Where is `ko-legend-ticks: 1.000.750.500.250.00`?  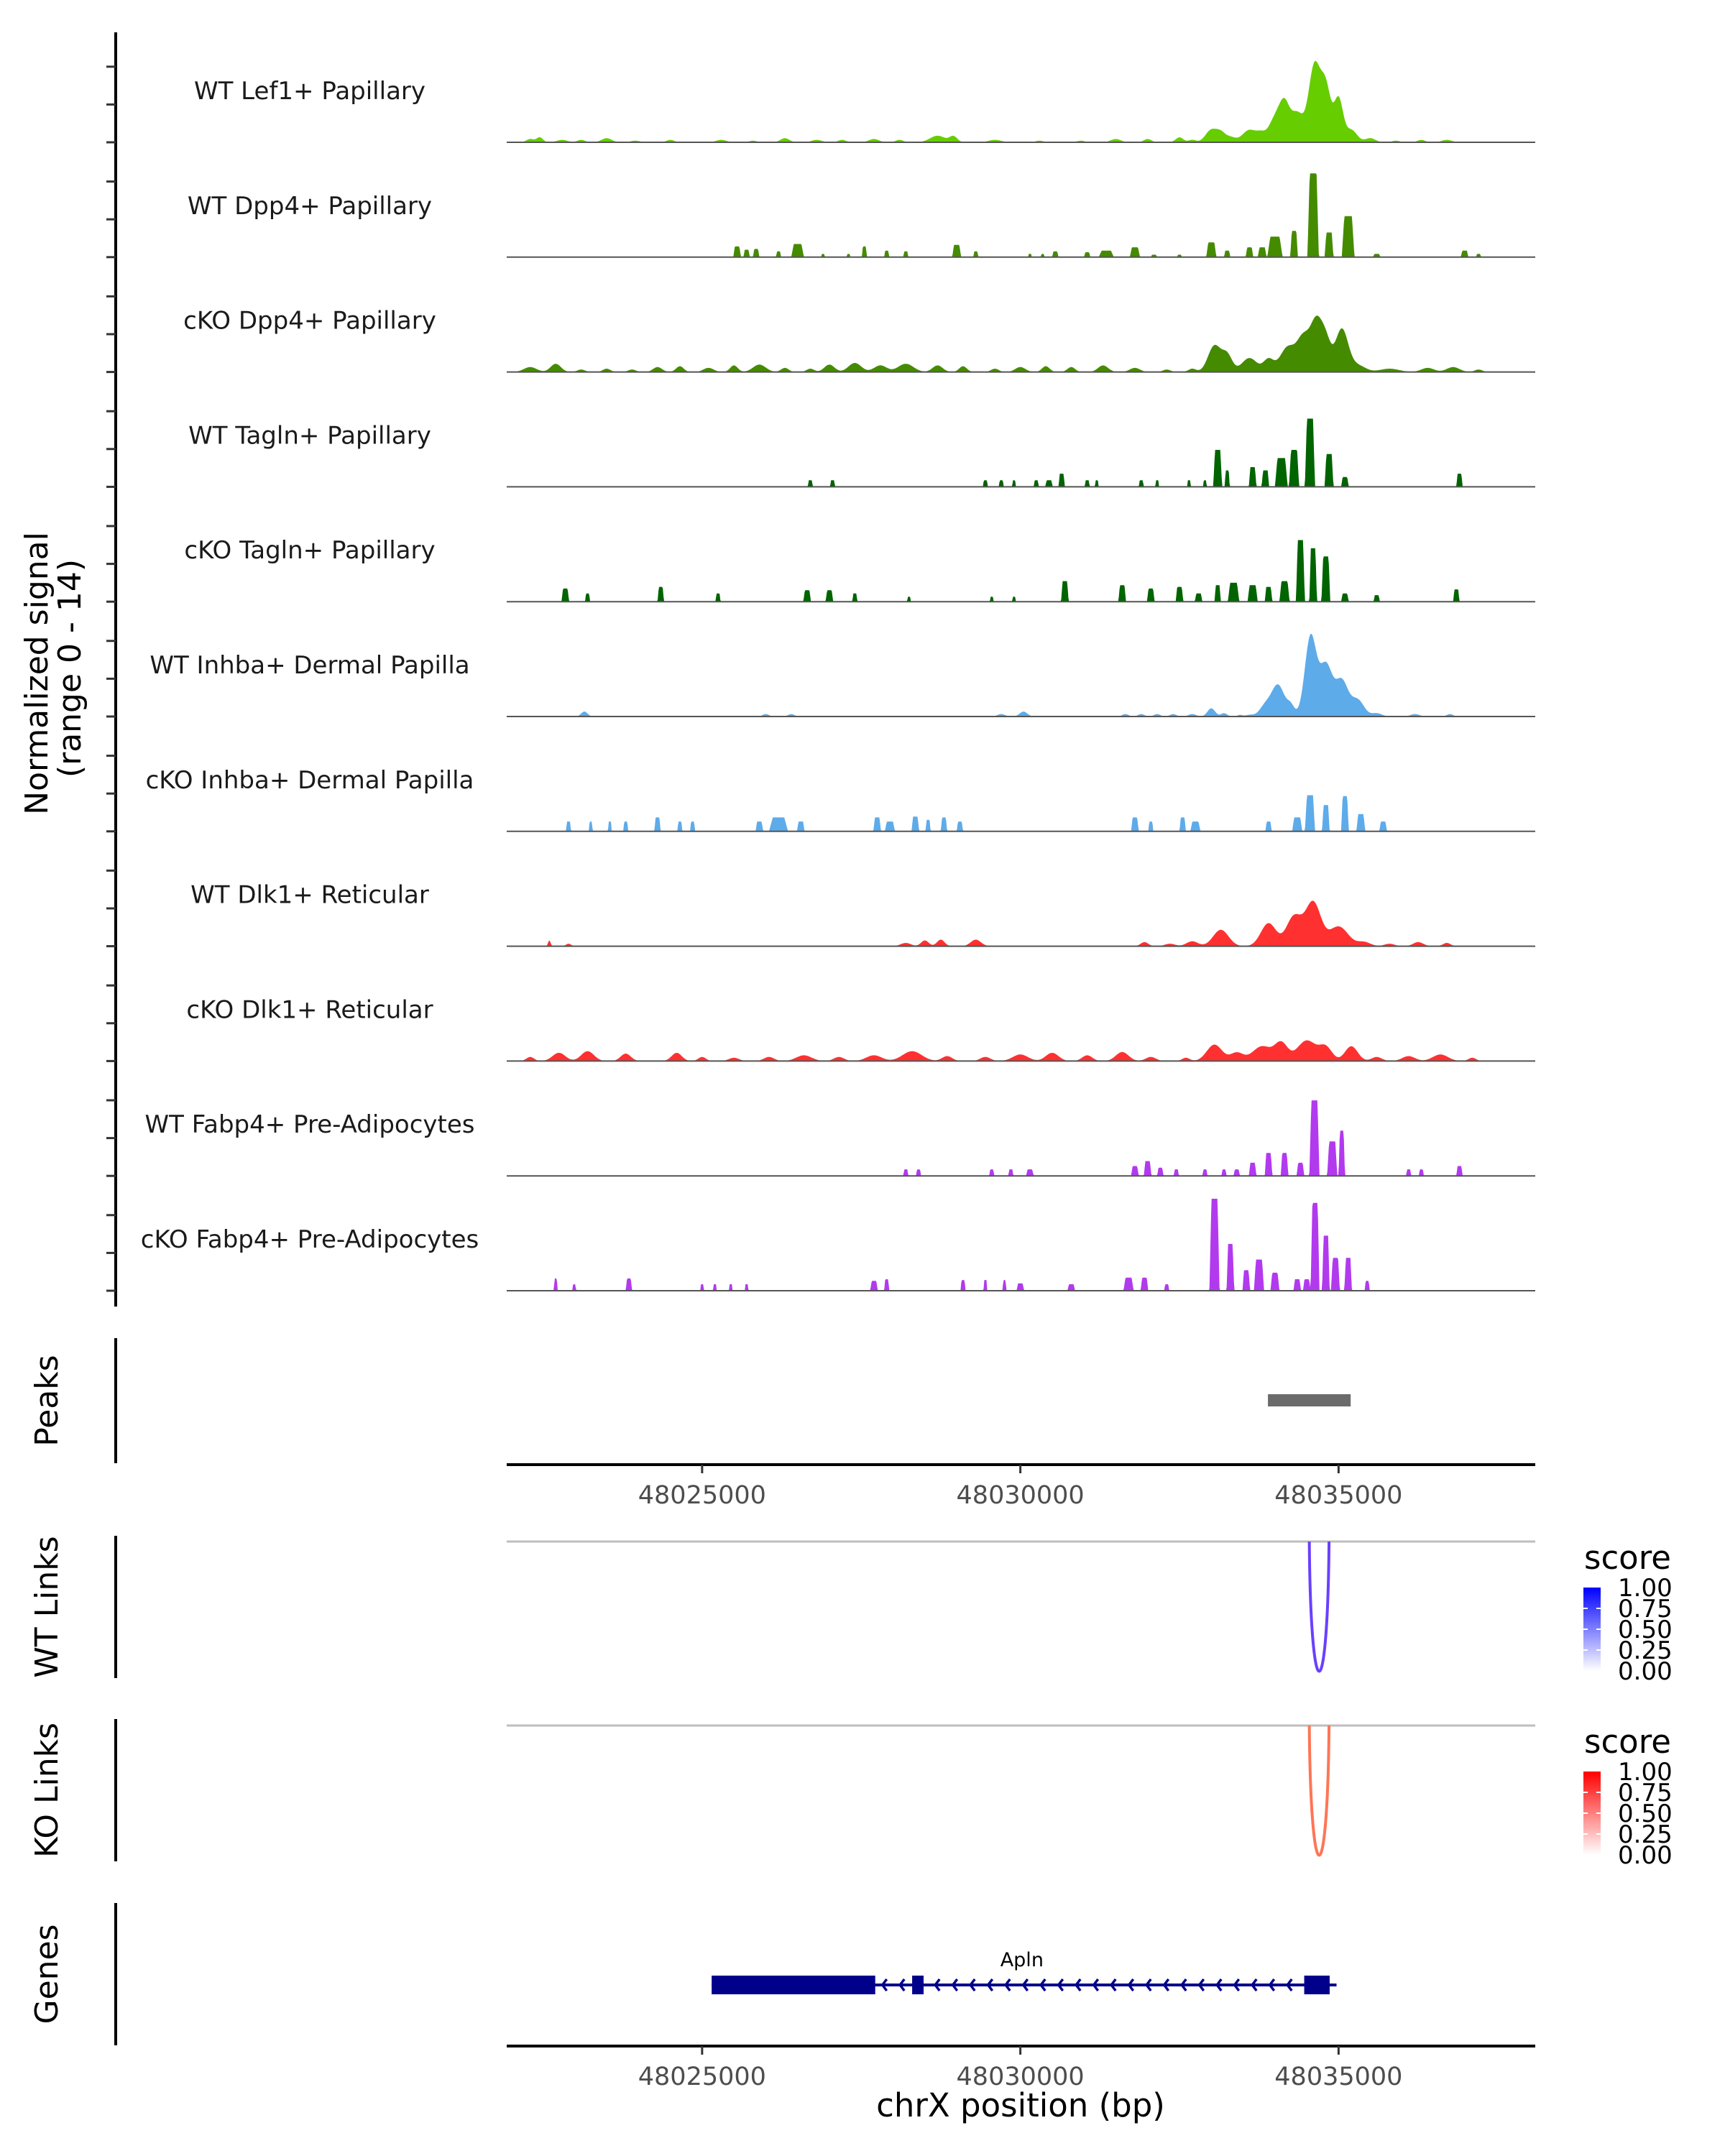 ko-legend-ticks: 1.000.750.500.250.00 is located at coordinates (1628, 1814).